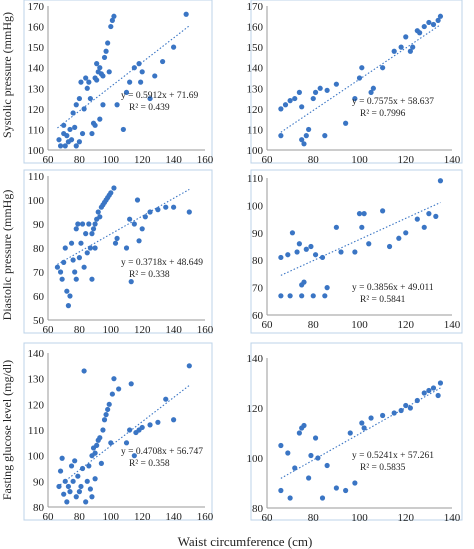 This screenshot has width=474, height=549. I want to click on x-tick-label: 100, so click(111, 517).